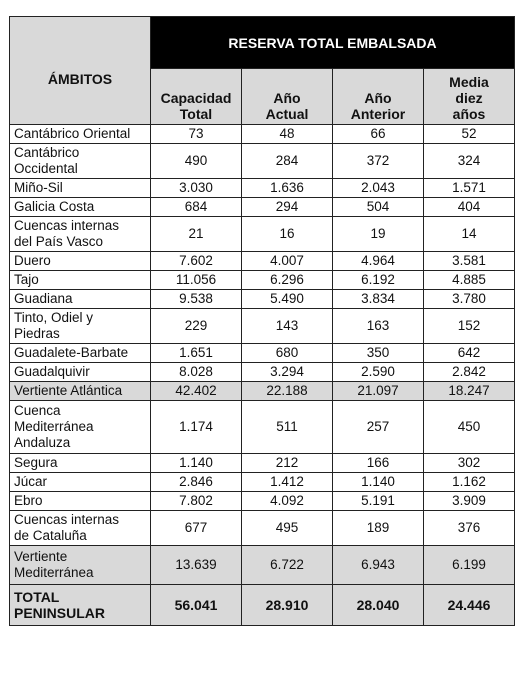  What do you see at coordinates (469, 528) in the screenshot?
I see `cell-media: 376` at bounding box center [469, 528].